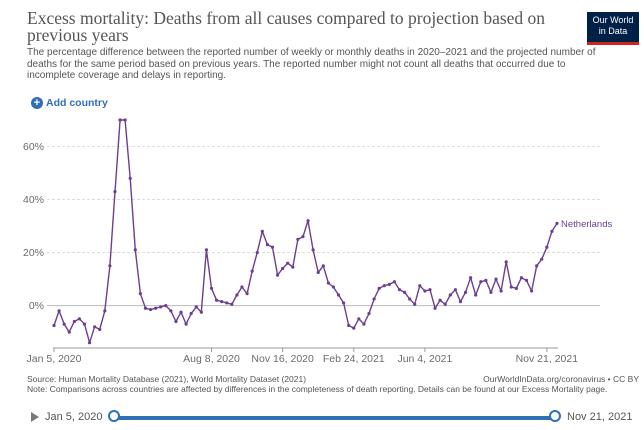  Describe the element at coordinates (354, 359) in the screenshot. I see `x-tick-label: Feb 24, 2021` at that location.